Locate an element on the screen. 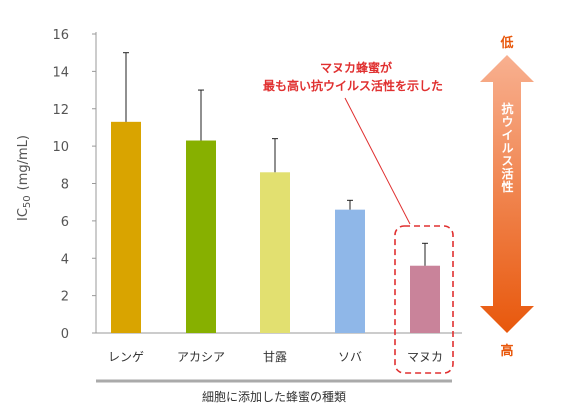  category-label-3: 甘露 is located at coordinates (275, 357).